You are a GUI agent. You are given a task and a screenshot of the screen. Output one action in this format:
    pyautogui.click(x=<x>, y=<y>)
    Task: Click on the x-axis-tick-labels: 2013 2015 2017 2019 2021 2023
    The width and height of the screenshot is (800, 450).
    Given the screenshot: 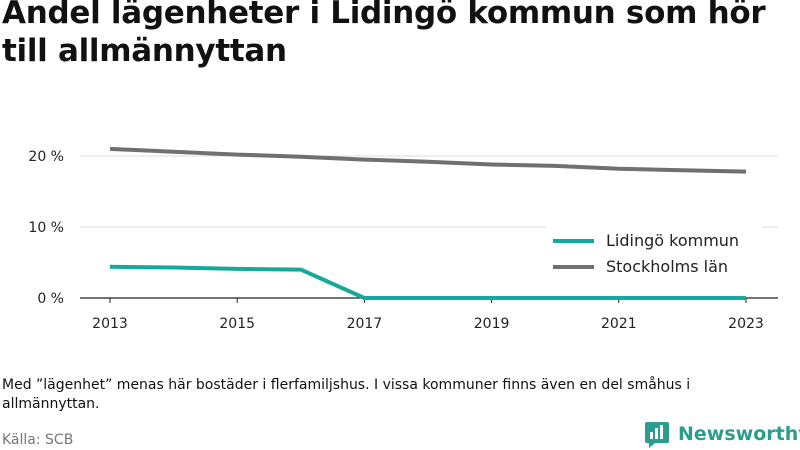 What is the action you would take?
    pyautogui.click(x=428, y=315)
    